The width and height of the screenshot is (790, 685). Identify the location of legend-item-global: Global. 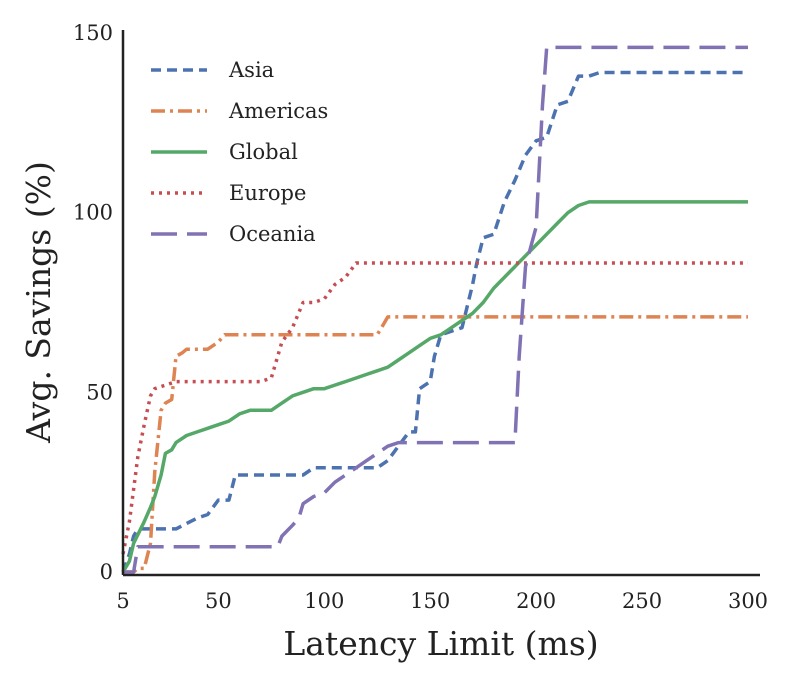
(224, 152).